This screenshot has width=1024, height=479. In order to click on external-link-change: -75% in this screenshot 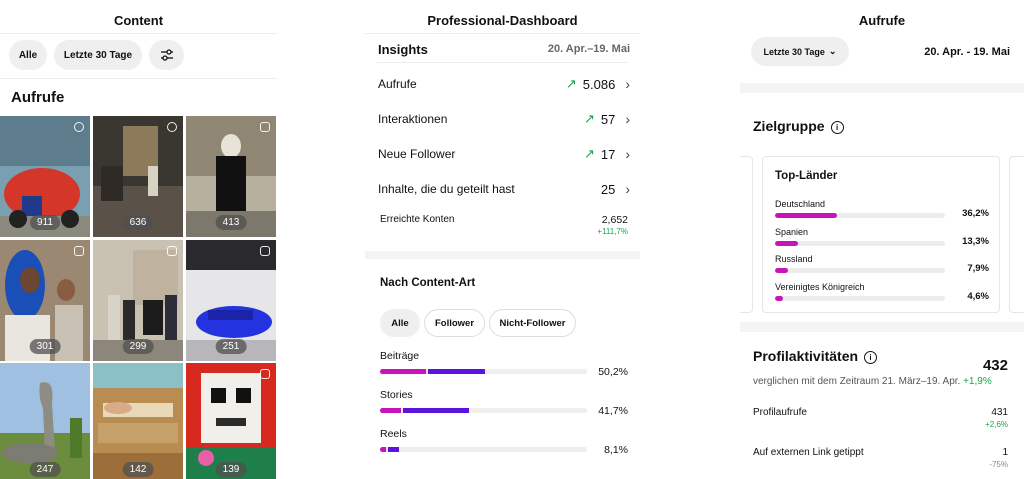, I will do `click(998, 464)`.